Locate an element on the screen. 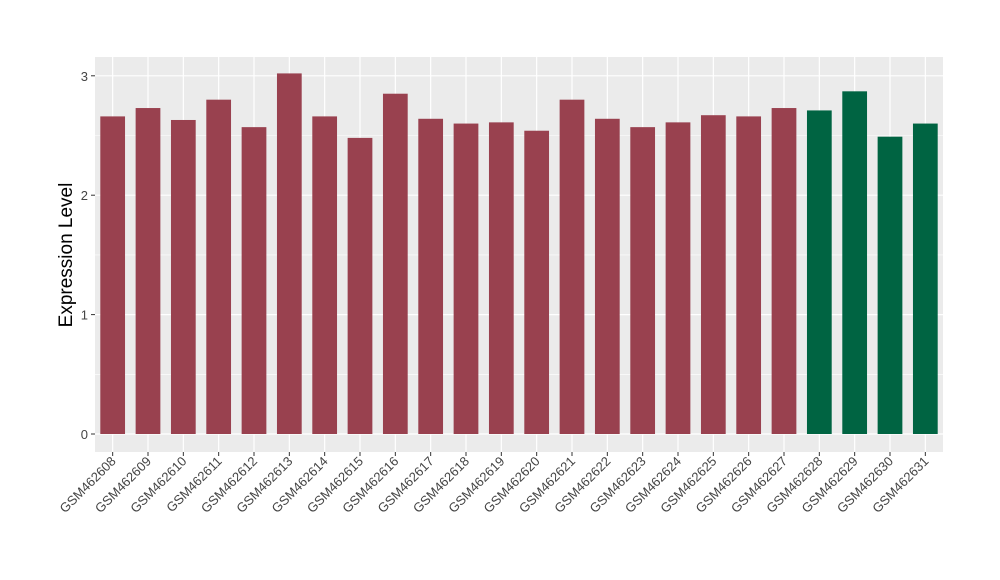  bar-GSM462629 is located at coordinates (855, 263).